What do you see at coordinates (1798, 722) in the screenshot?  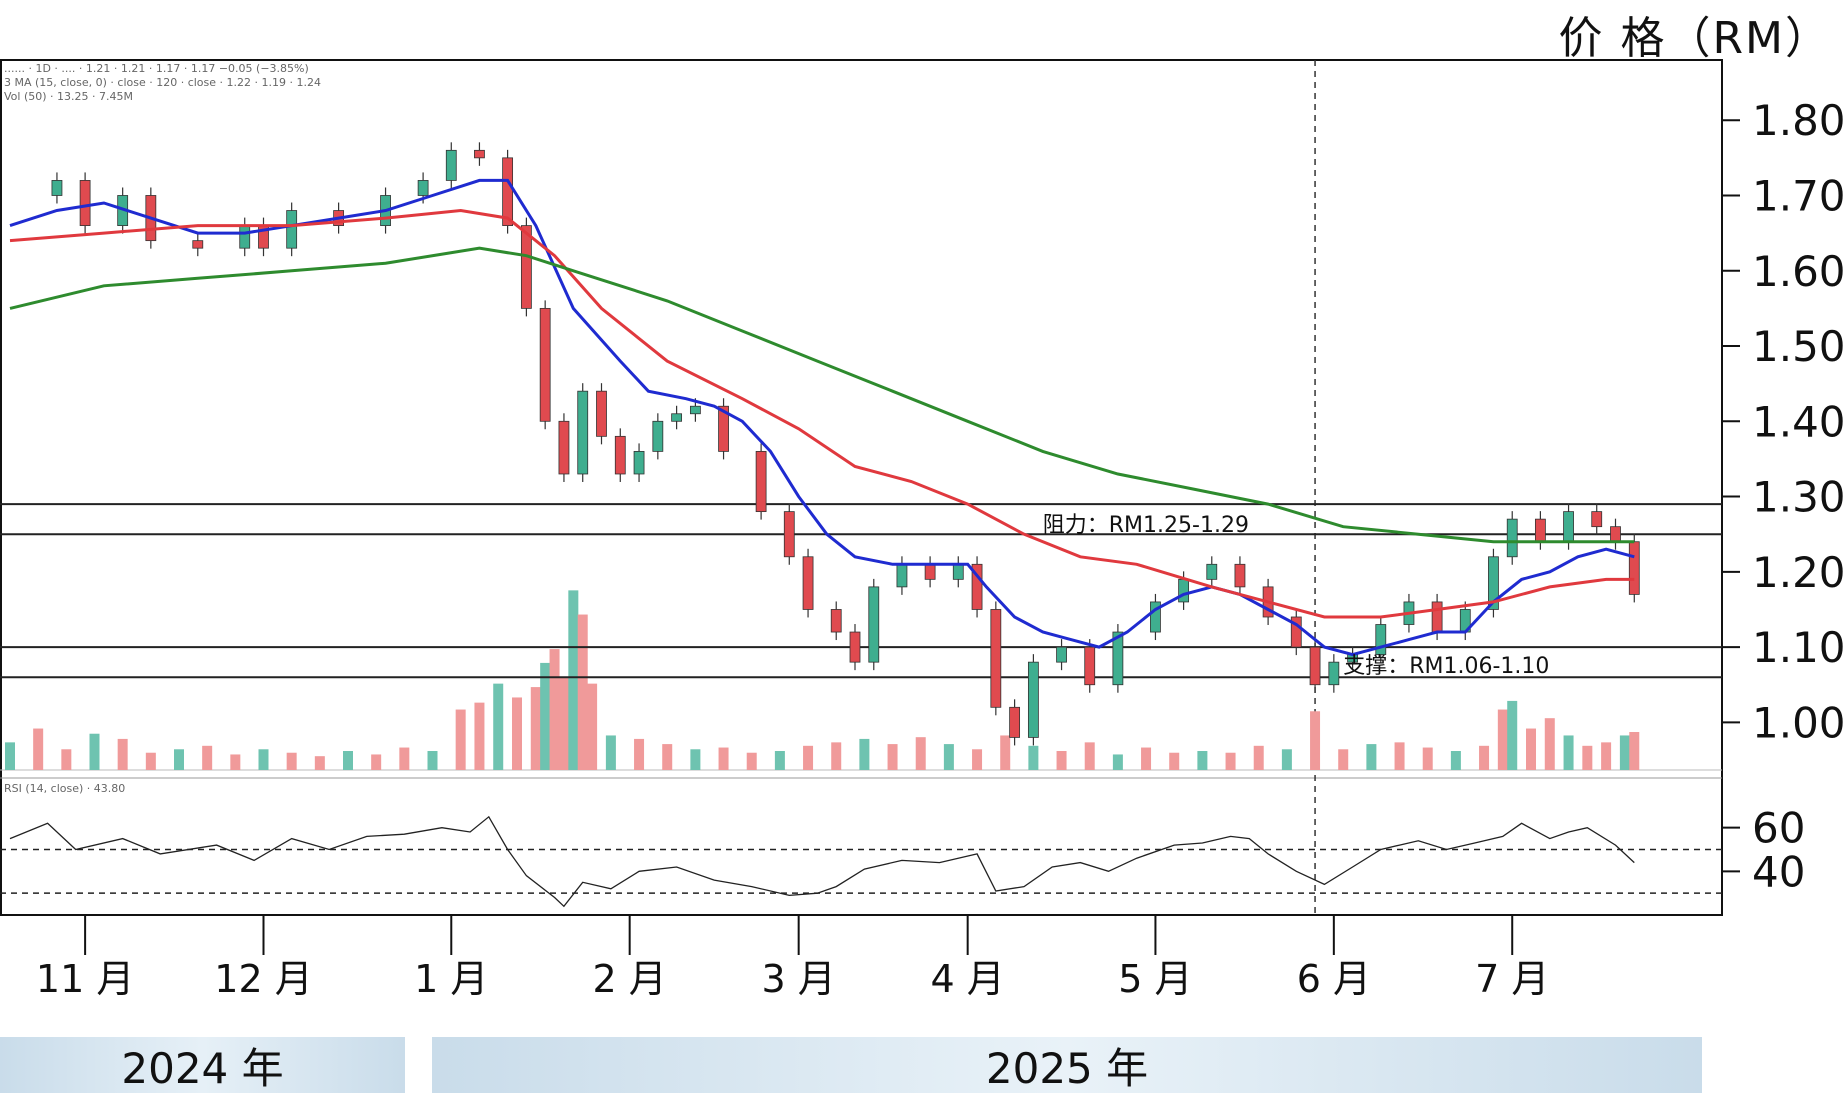 I see `price-tick-label: 1.00` at bounding box center [1798, 722].